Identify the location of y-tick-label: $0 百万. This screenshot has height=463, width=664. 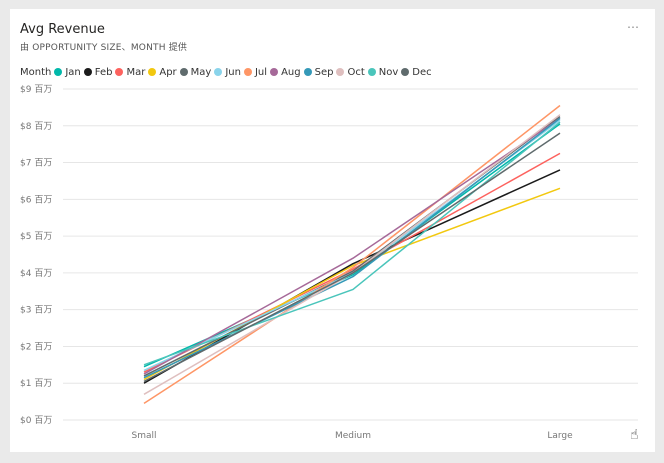
(36, 420).